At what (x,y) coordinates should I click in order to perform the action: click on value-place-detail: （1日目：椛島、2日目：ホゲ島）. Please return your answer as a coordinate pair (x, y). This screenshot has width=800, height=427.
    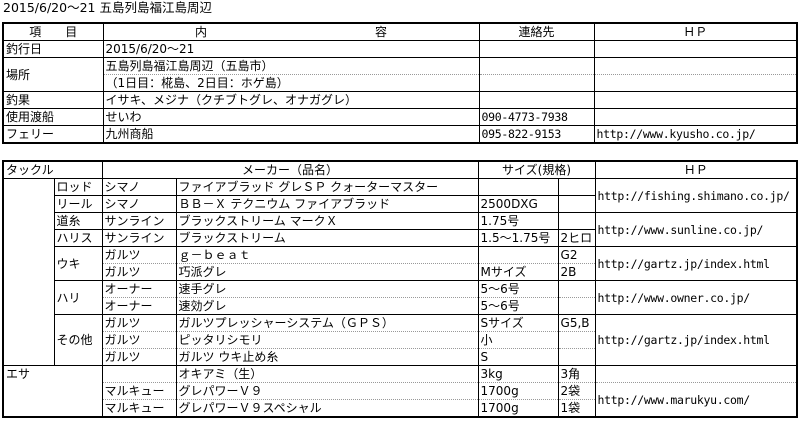
    Looking at the image, I should click on (291, 83).